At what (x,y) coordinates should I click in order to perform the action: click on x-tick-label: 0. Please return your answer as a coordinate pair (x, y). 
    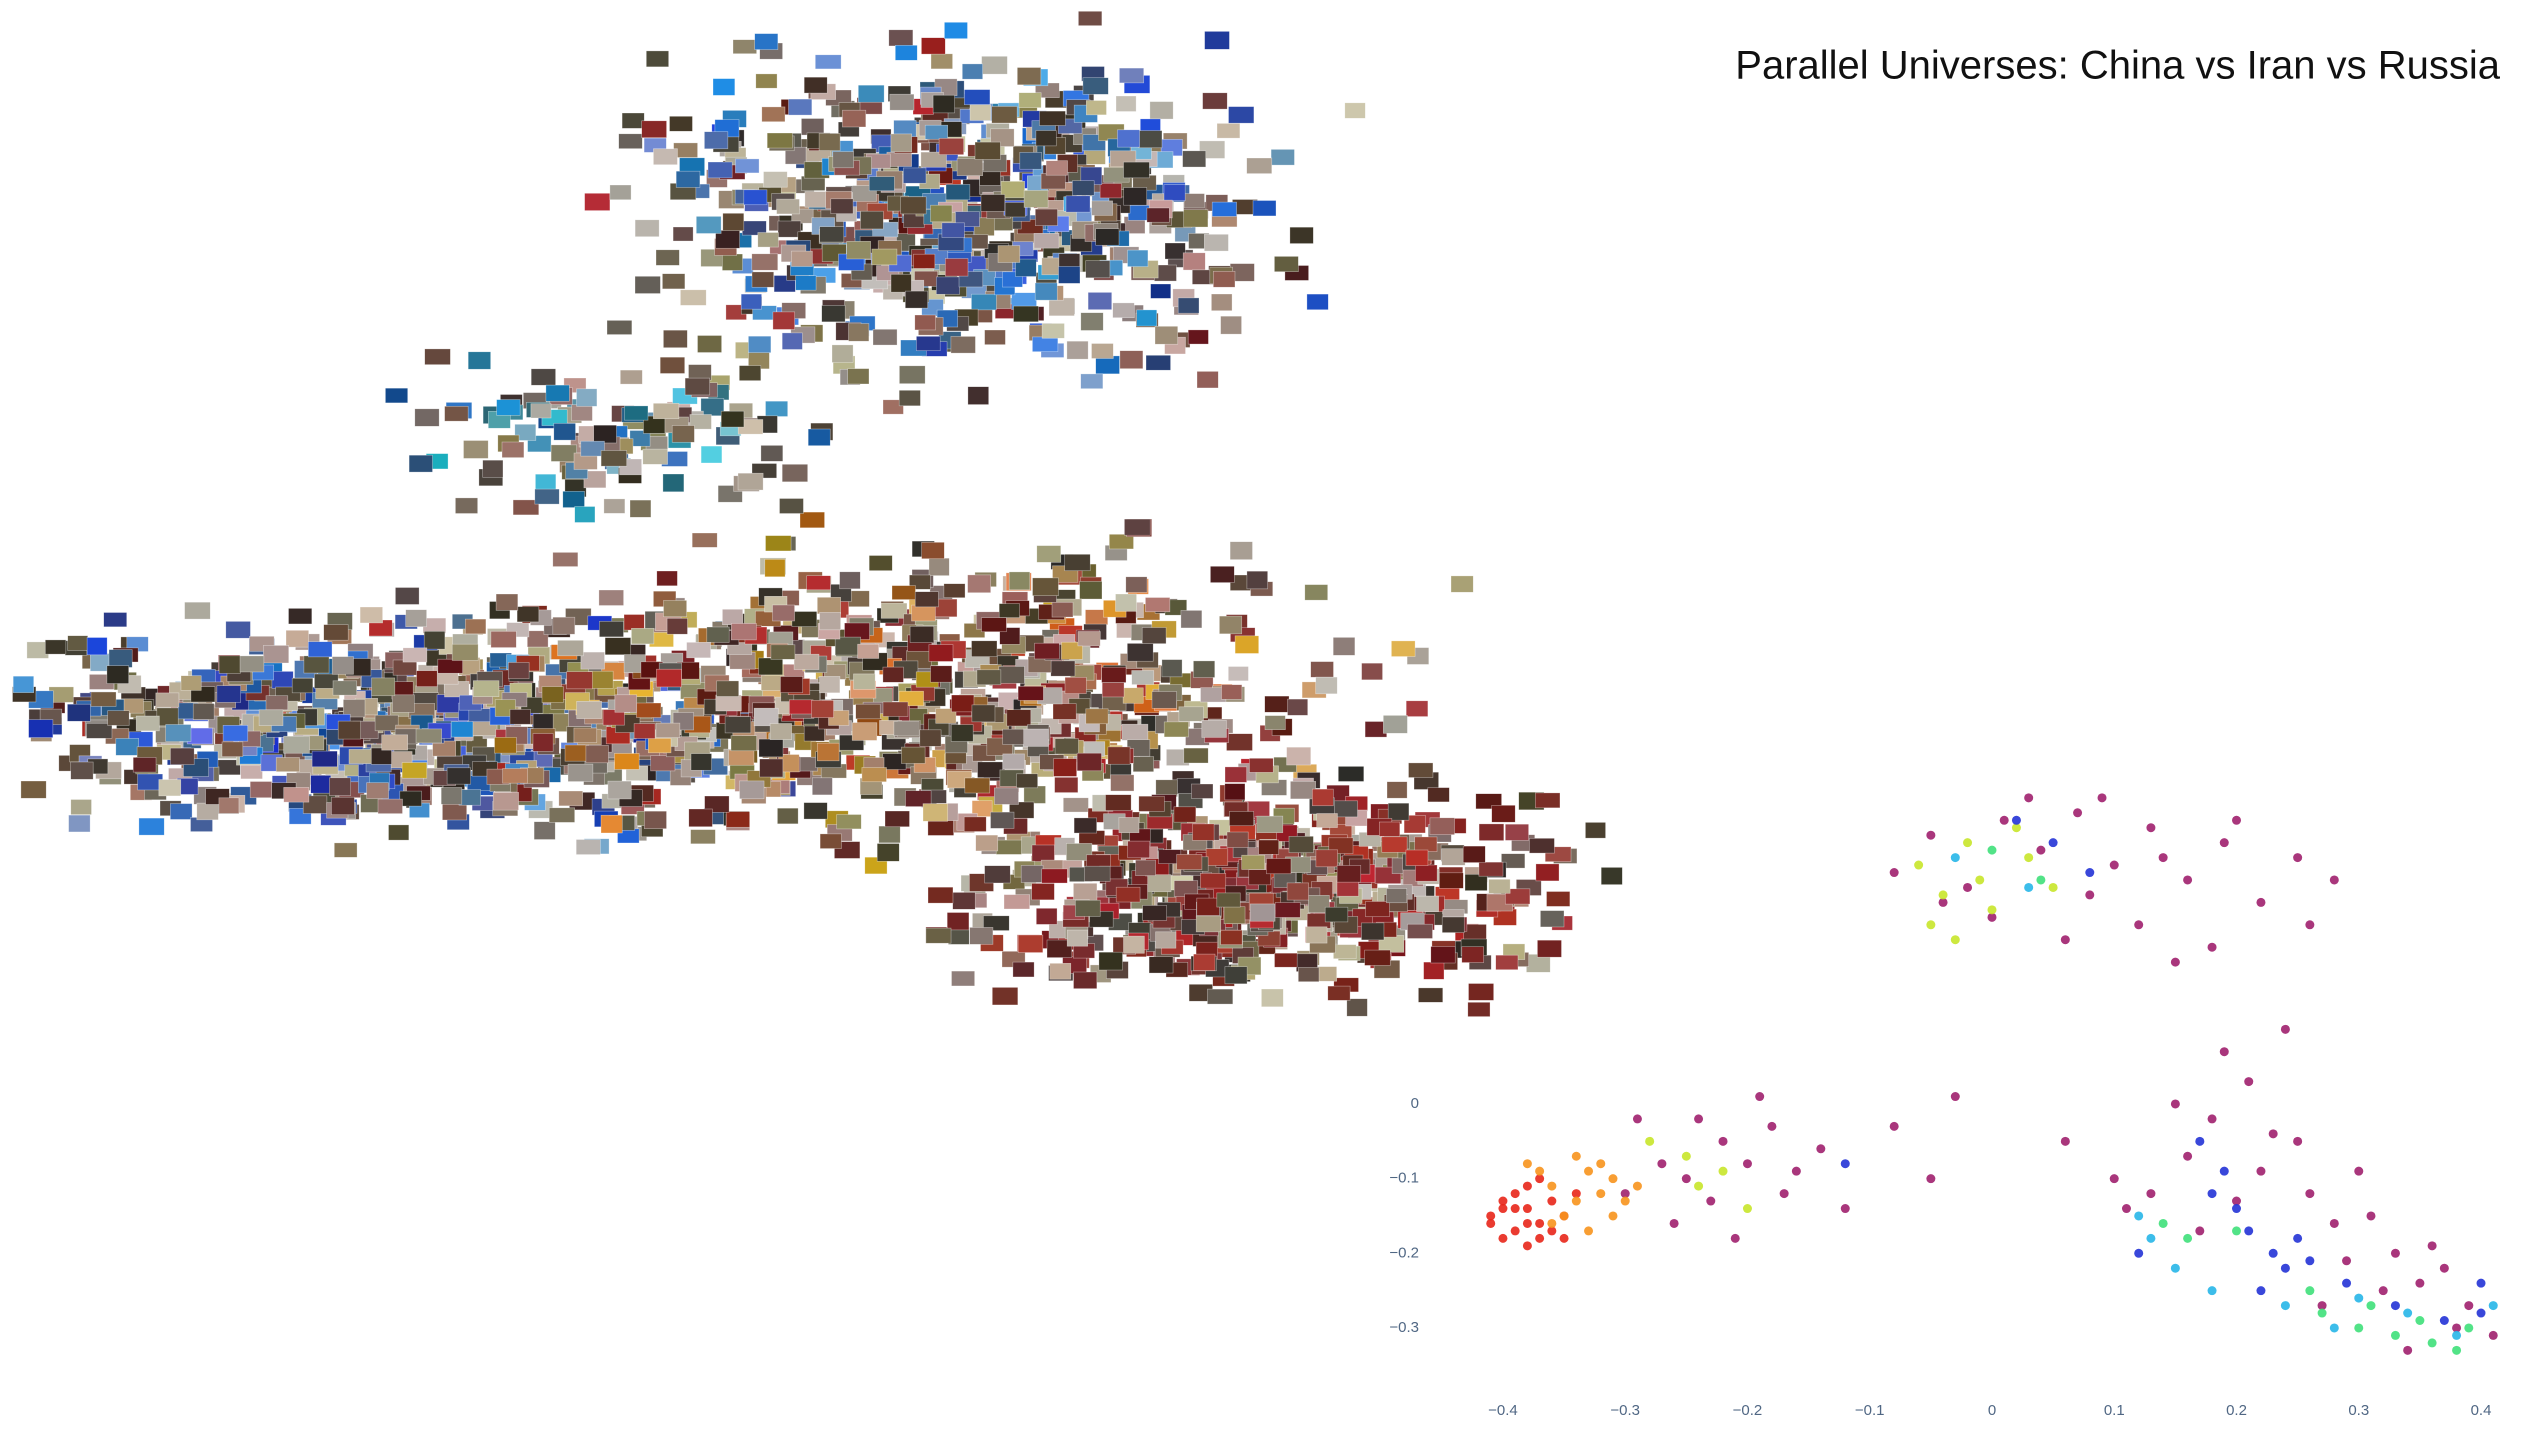
    Looking at the image, I should click on (1992, 1410).